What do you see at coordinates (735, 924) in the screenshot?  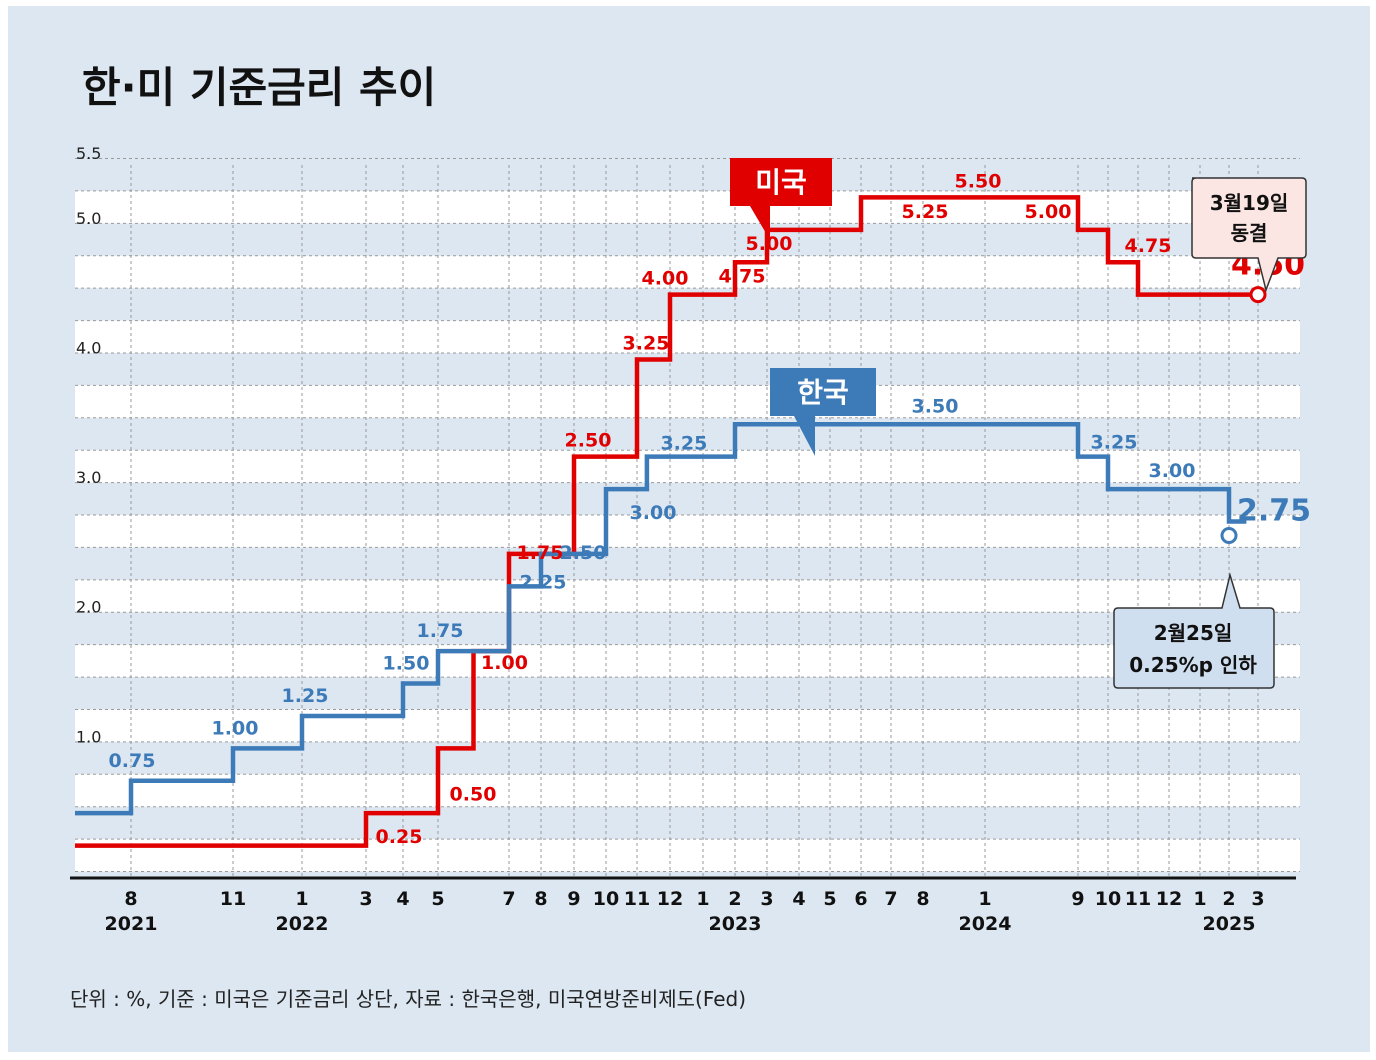 I see `x-year-label: 2023` at bounding box center [735, 924].